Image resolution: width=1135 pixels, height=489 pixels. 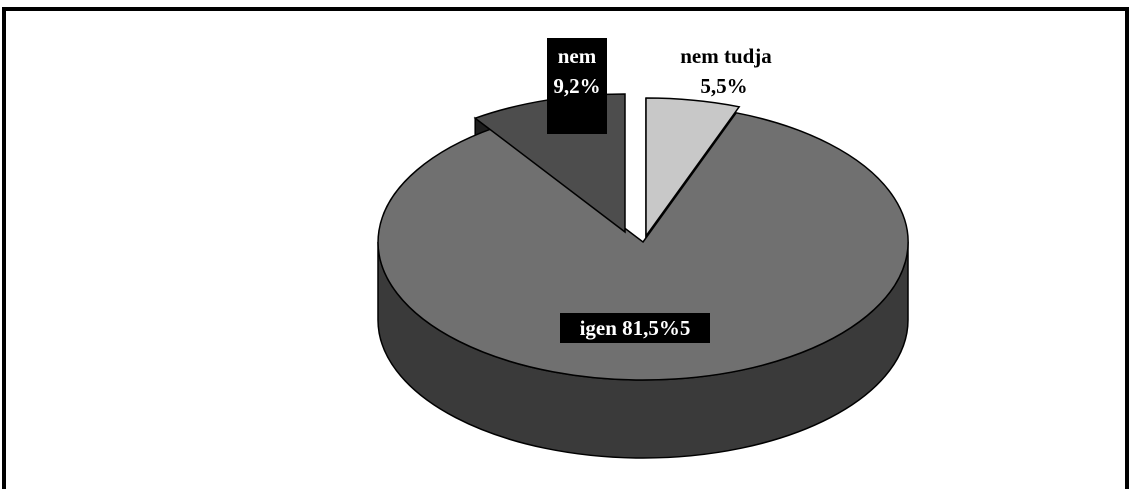 I want to click on slice-label-nem-tudja-line1: nem tudja, so click(x=726, y=56).